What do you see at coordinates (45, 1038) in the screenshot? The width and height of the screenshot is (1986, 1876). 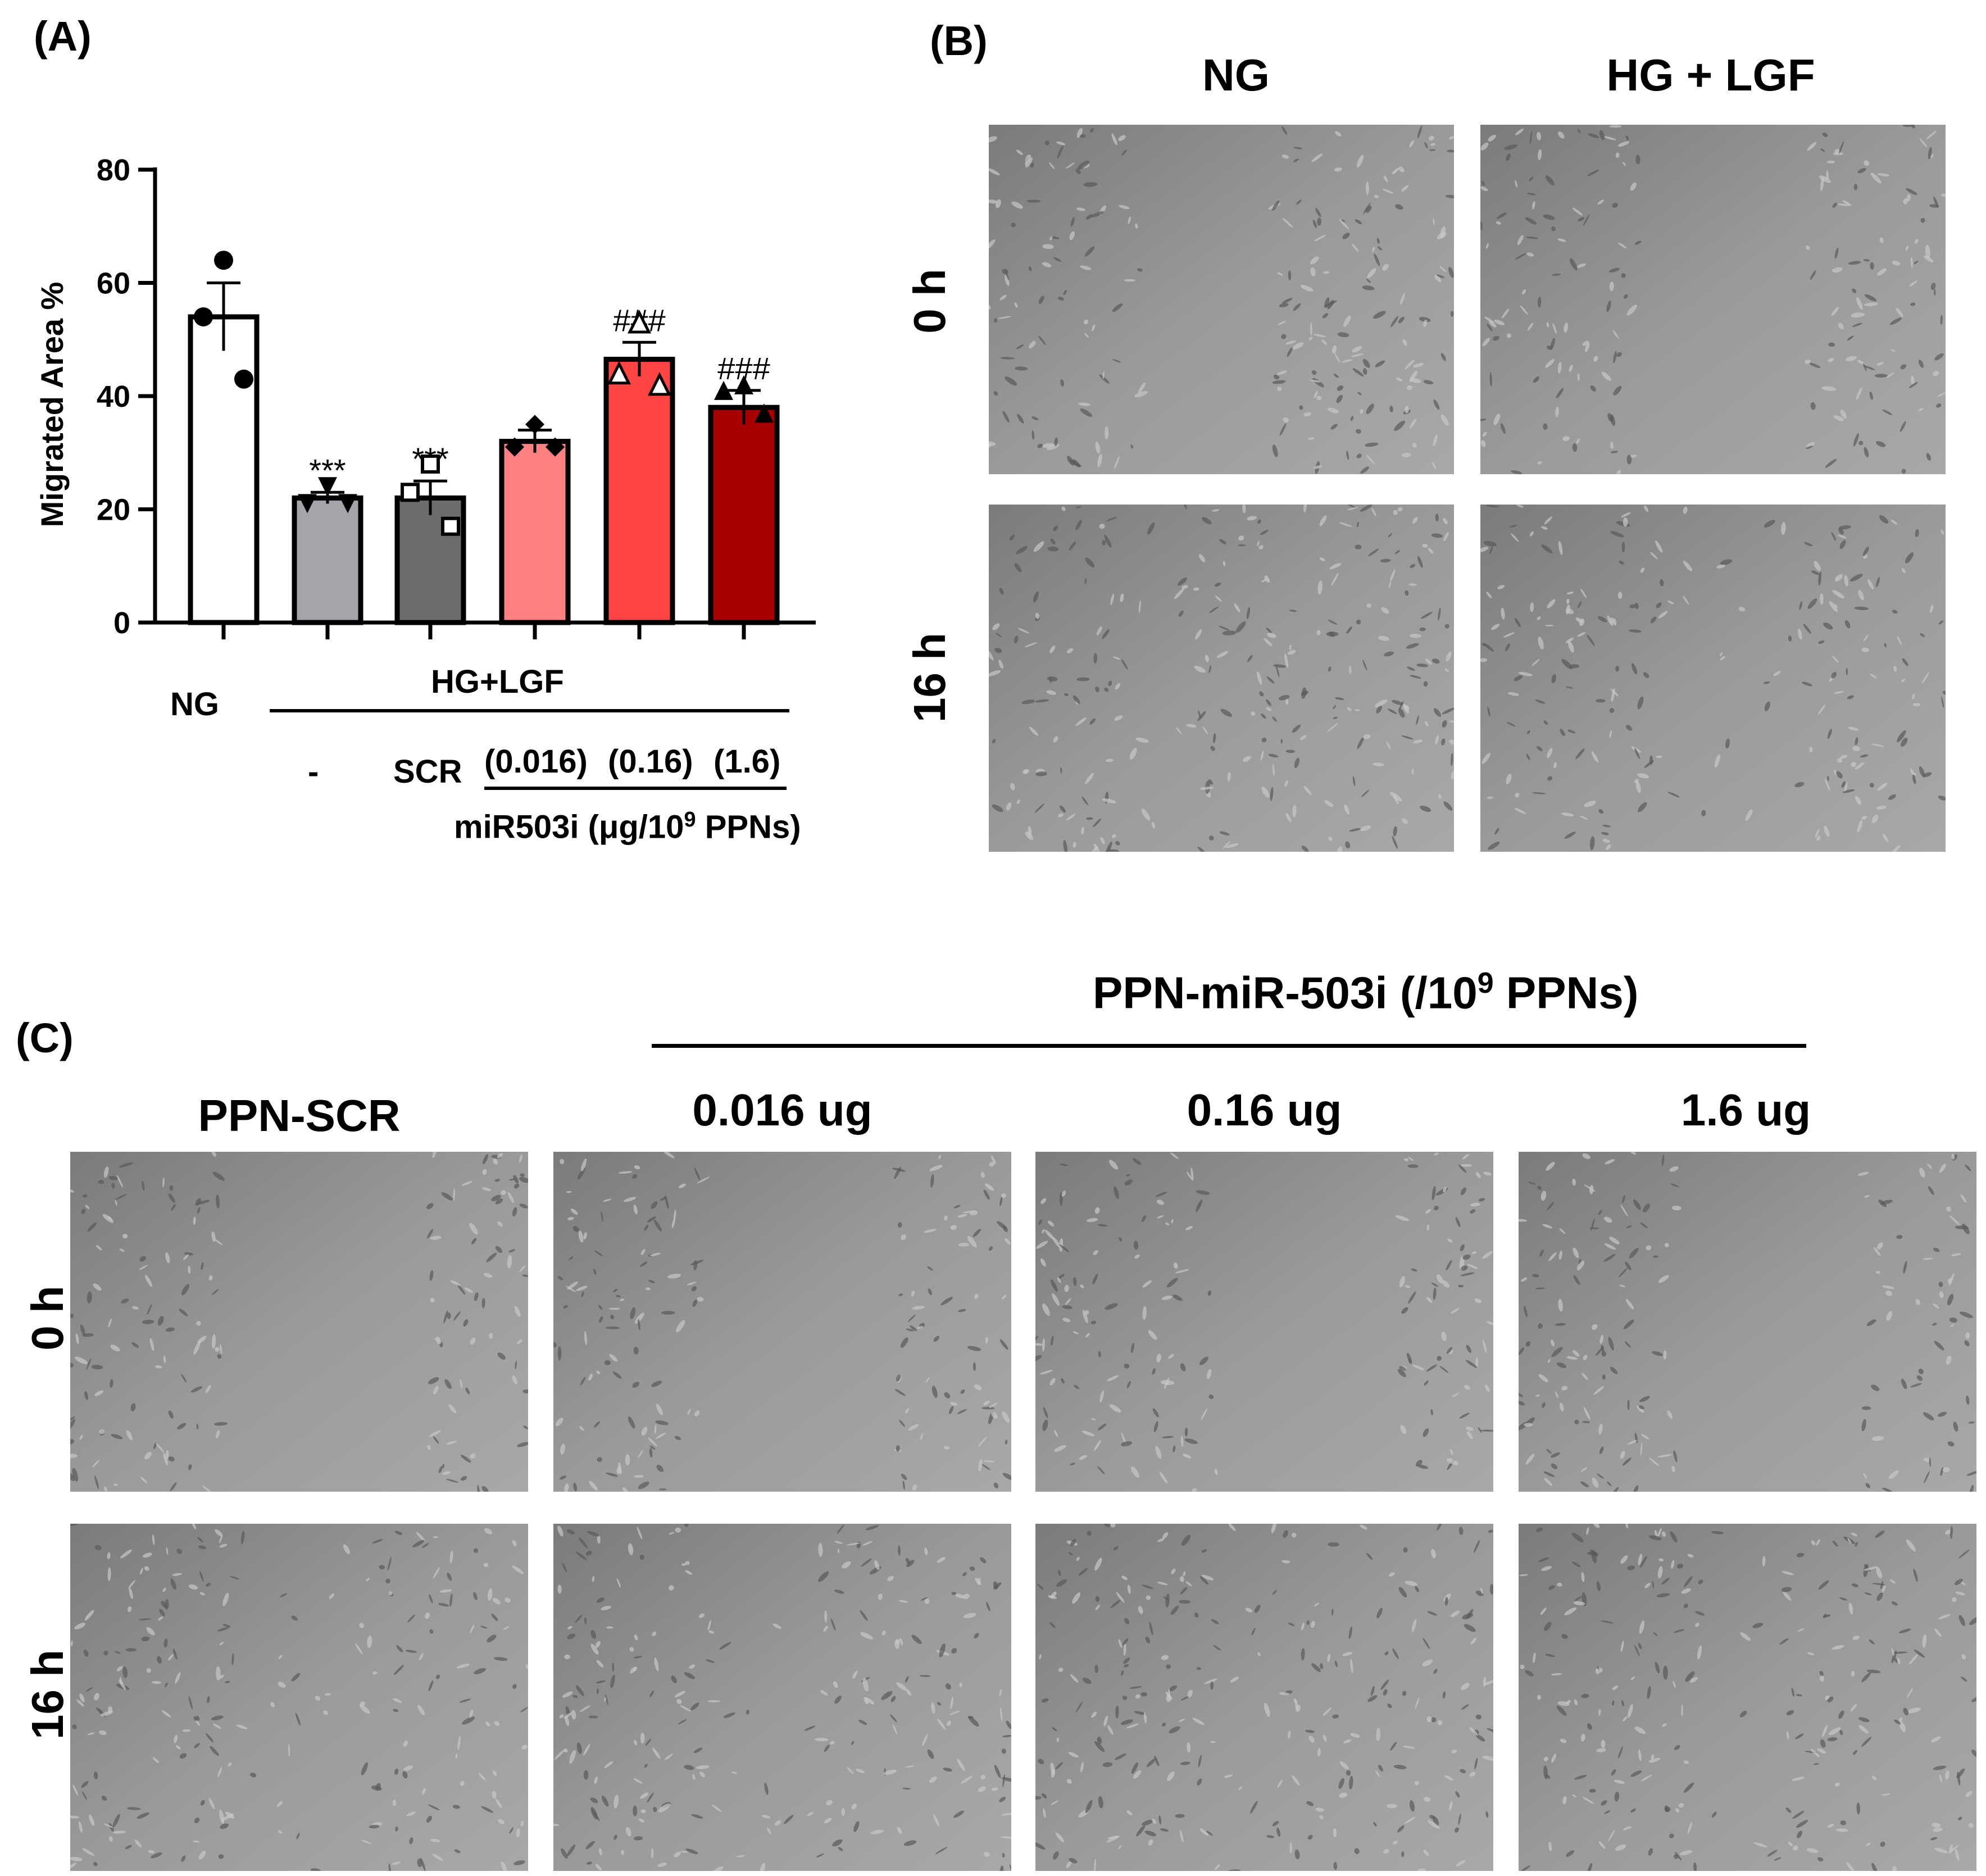 I see `panel-label-c: (C)` at bounding box center [45, 1038].